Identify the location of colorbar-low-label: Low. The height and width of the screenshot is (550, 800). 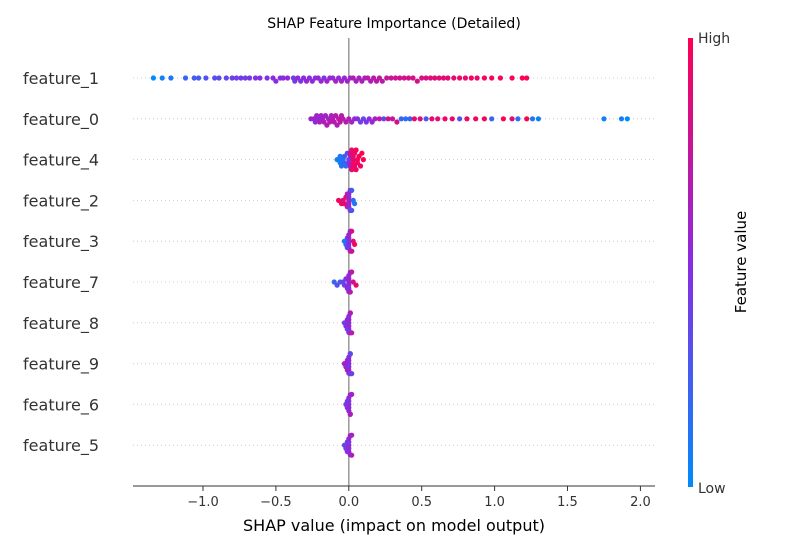
(712, 489).